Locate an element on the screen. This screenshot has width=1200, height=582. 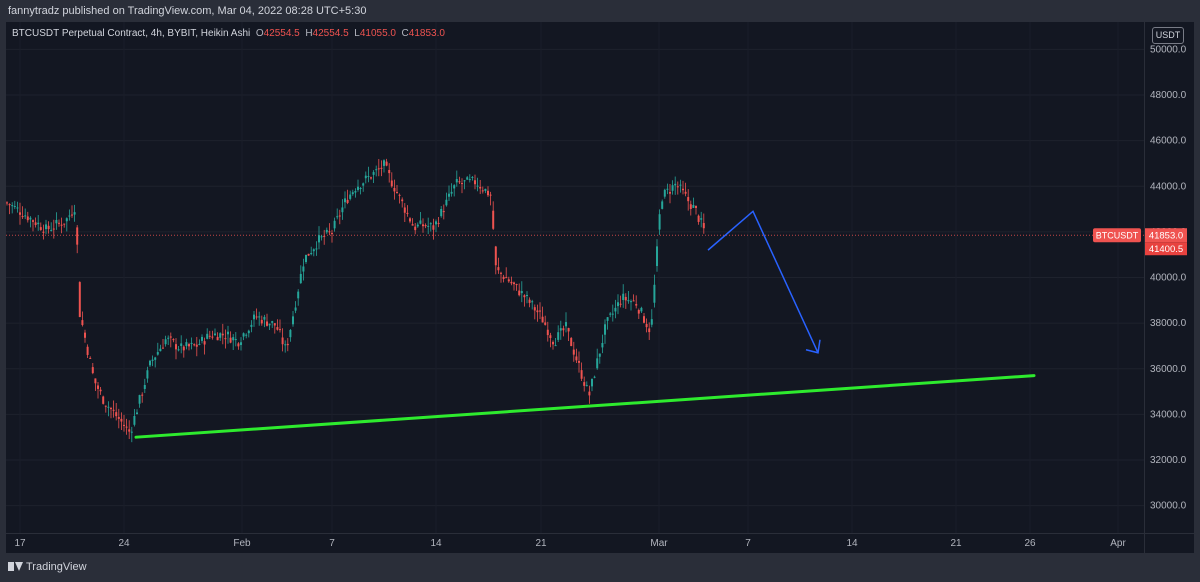
symbol-tag is located at coordinates (1117, 235).